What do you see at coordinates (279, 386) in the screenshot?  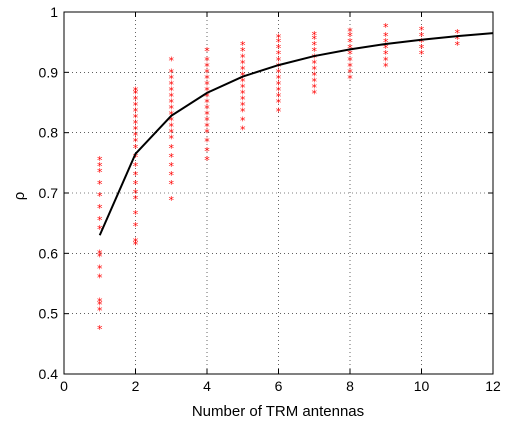 I see `x-tick-label: 6` at bounding box center [279, 386].